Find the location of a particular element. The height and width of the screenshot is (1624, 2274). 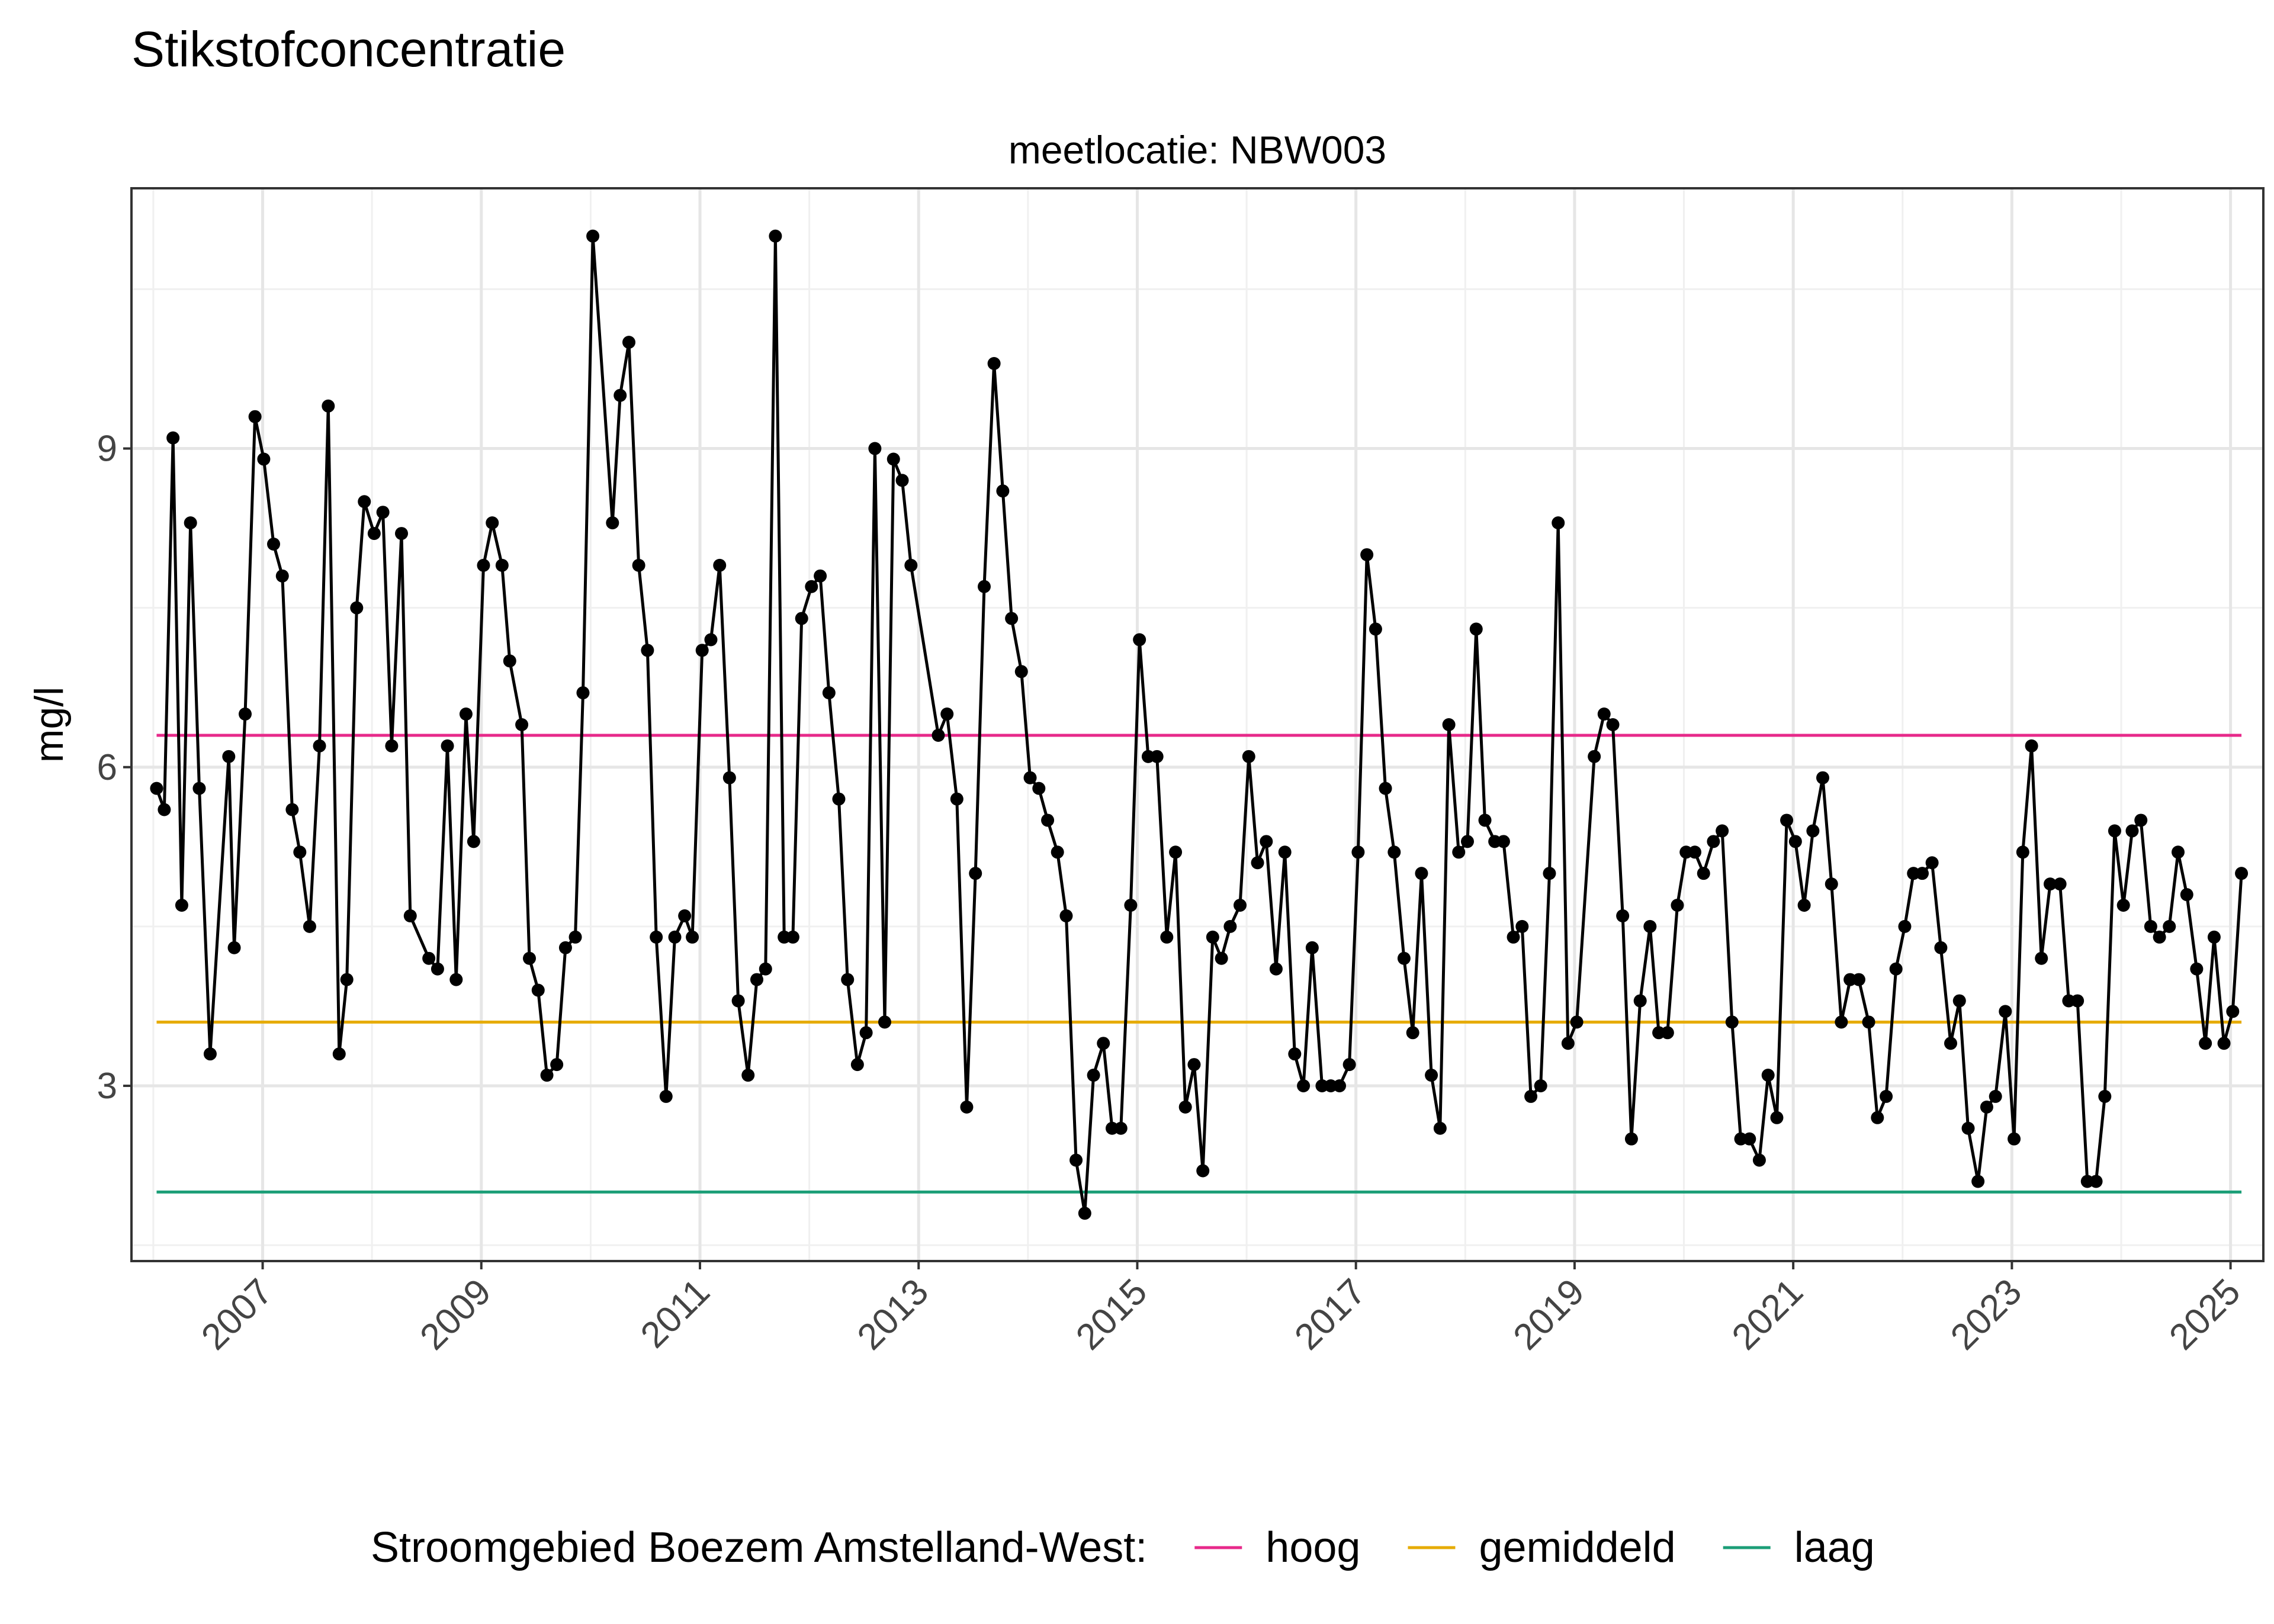

y-tick-label: 3 is located at coordinates (107, 1086).